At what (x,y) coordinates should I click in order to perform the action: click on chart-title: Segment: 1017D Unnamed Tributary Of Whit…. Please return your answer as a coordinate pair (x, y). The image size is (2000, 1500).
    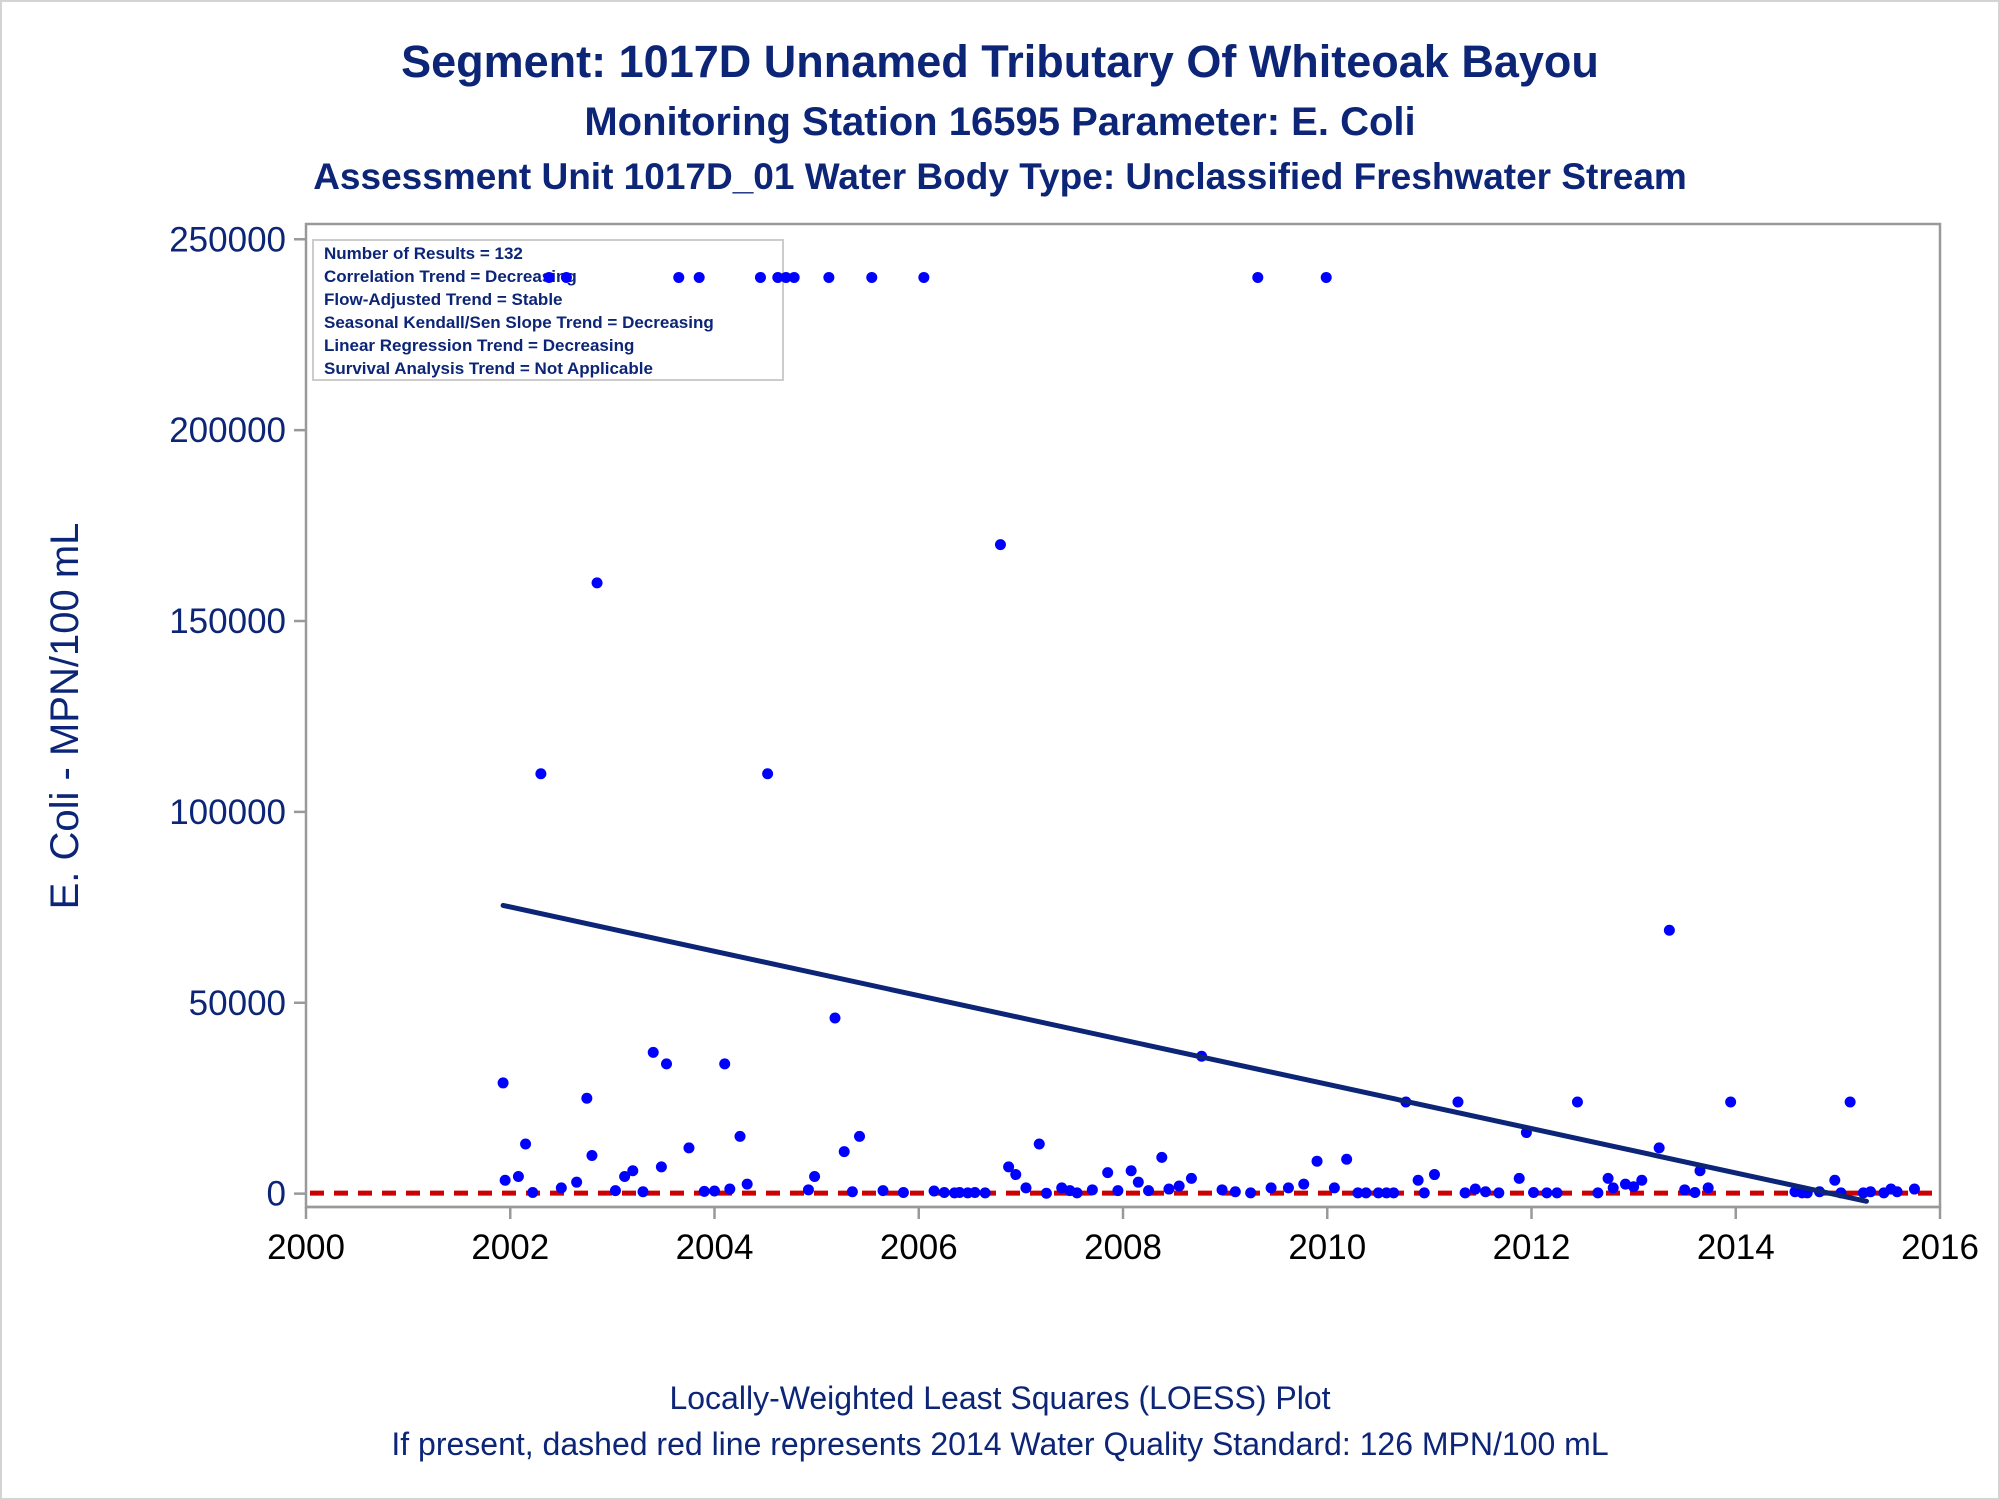
    Looking at the image, I should click on (1000, 61).